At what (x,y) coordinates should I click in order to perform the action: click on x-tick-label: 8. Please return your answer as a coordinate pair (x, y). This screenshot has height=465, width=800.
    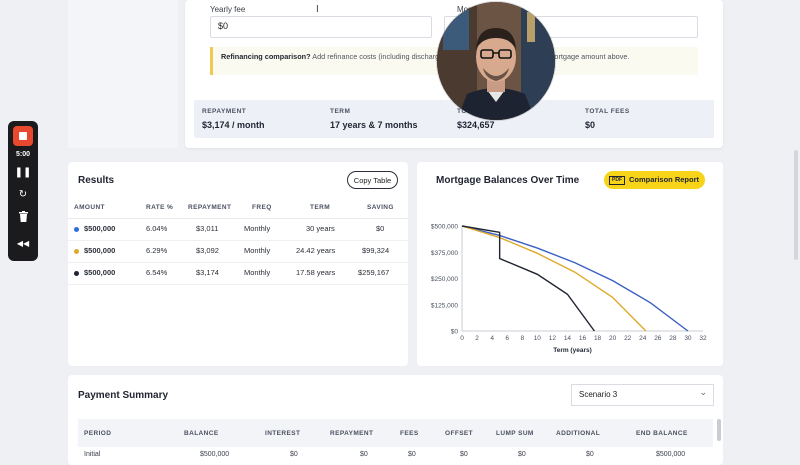
    Looking at the image, I should click on (522, 338).